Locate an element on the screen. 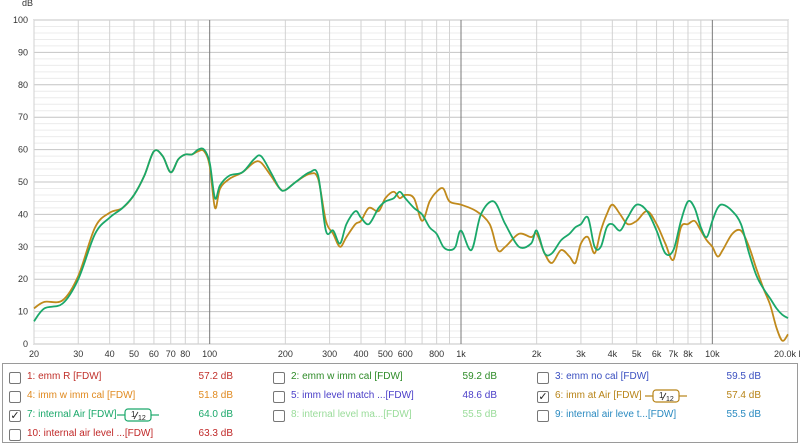  x-tick-label: 5k is located at coordinates (637, 354).